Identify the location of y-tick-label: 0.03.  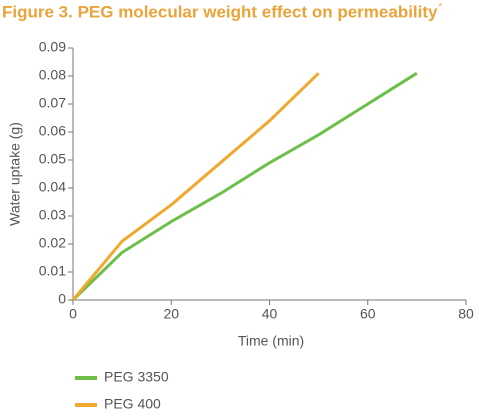
(52, 215).